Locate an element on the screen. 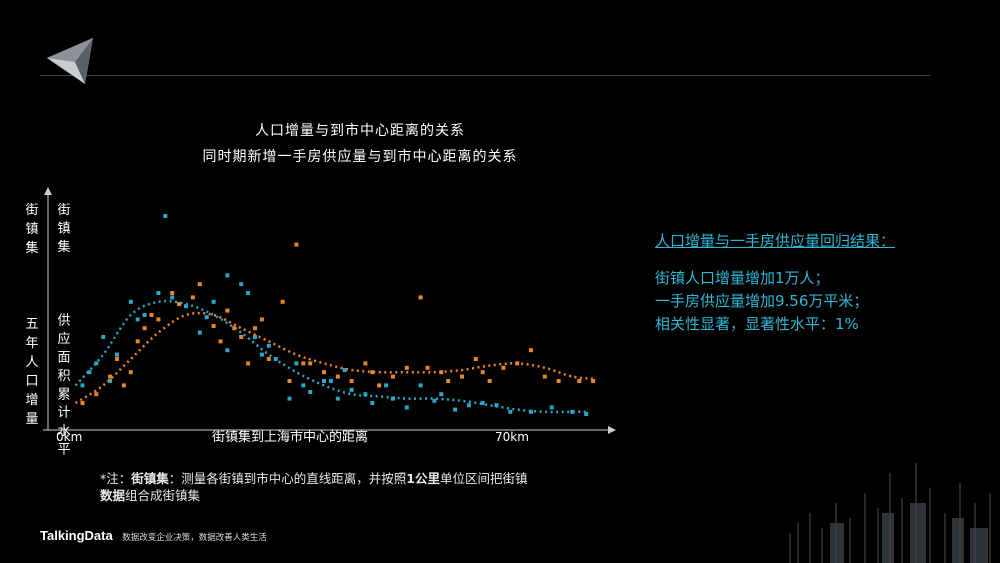  x-tick-label-end: 70km is located at coordinates (512, 437).